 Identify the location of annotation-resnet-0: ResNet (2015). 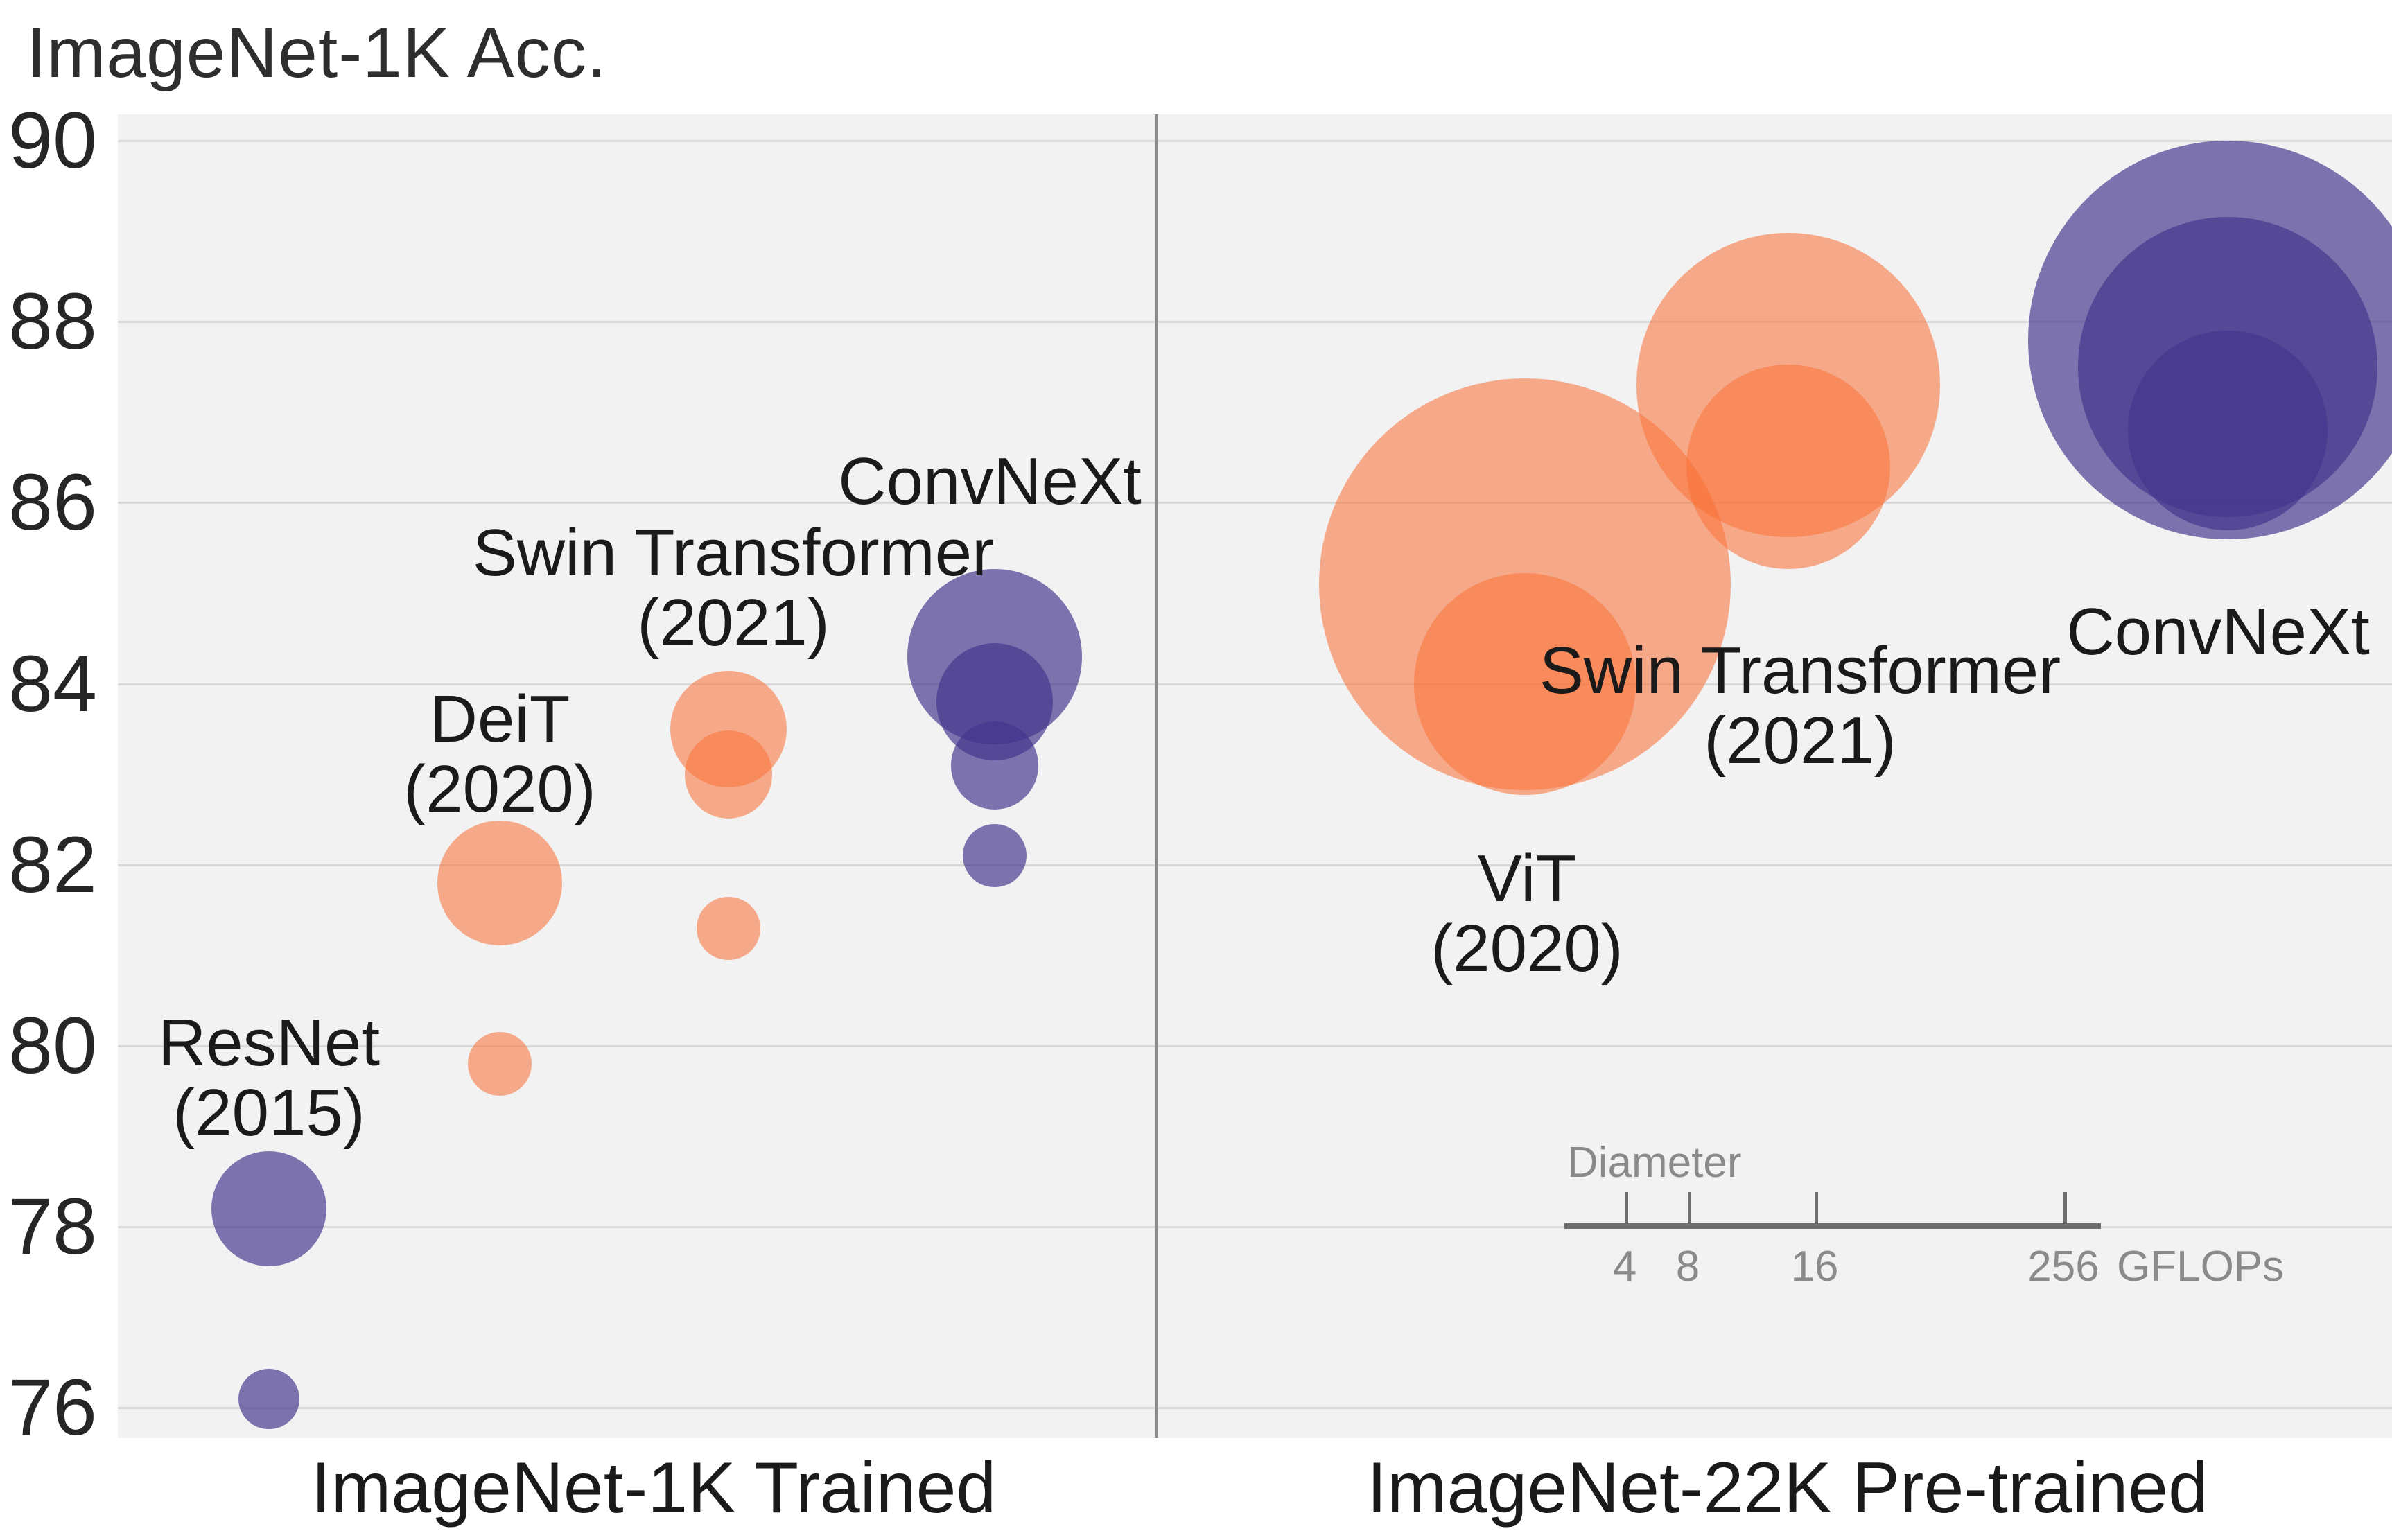
(269, 1078).